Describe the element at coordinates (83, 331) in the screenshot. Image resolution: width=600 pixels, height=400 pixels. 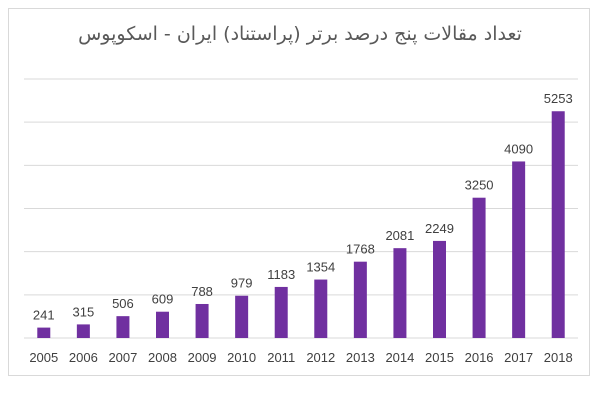
I see `bar-2006` at that location.